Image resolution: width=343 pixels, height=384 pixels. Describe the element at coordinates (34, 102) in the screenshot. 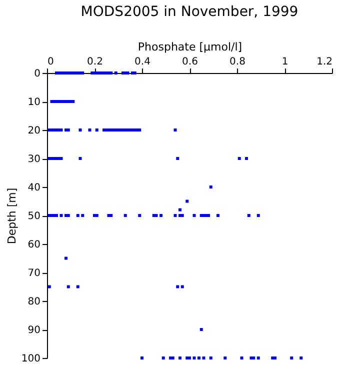

I see `y-tick-label: 10` at that location.